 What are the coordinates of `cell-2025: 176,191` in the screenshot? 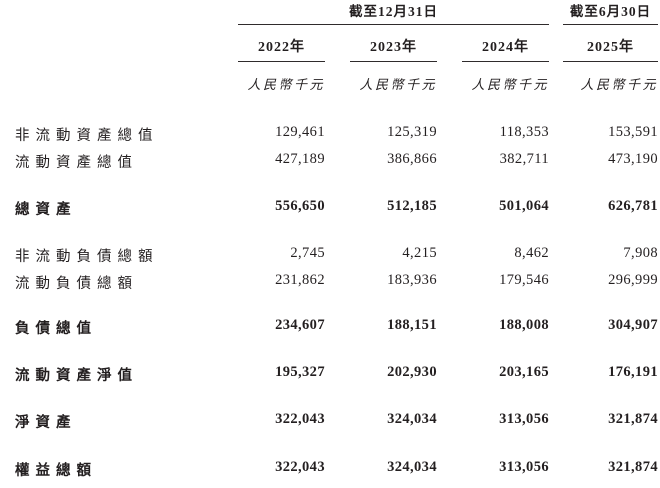 It's located at (633, 371).